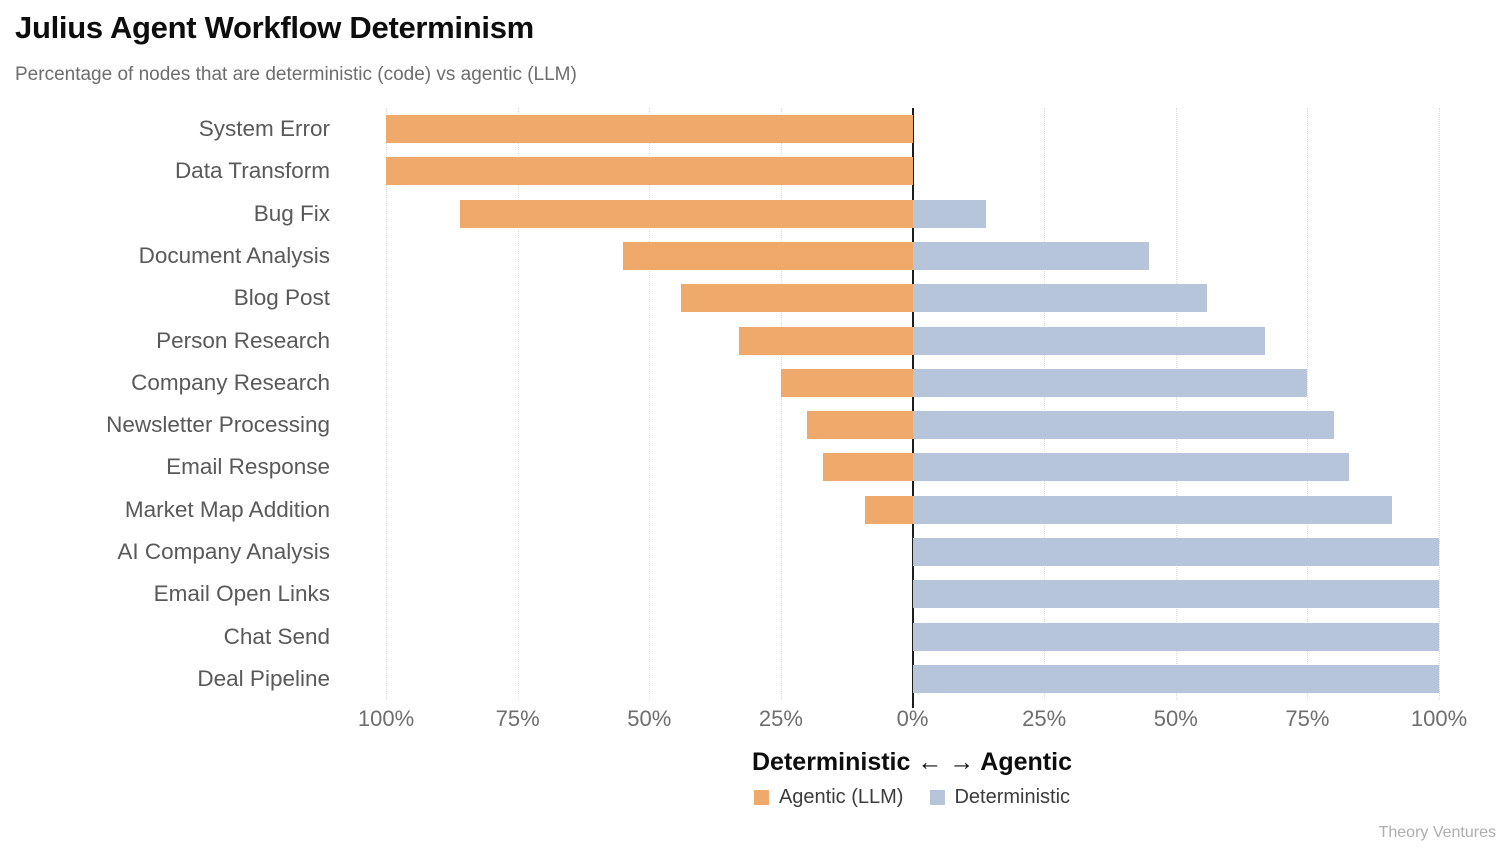 Image resolution: width=1512 pixels, height=850 pixels. I want to click on zero-baseline, so click(912, 408).